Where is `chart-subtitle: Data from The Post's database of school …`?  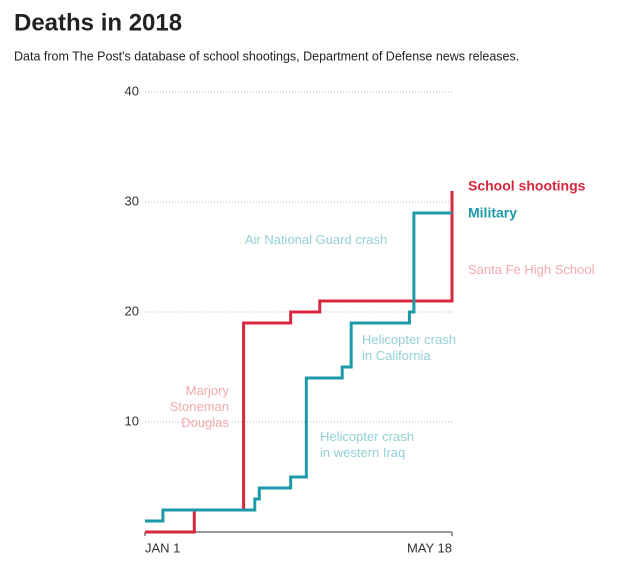 chart-subtitle: Data from The Post's database of school … is located at coordinates (266, 56).